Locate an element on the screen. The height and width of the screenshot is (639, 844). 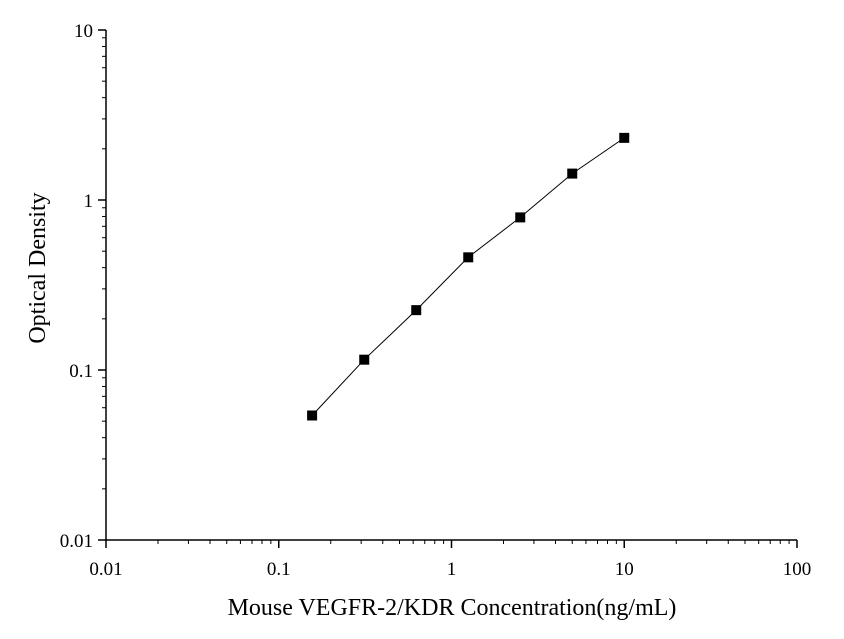
x-tick-label: 10 is located at coordinates (624, 569).